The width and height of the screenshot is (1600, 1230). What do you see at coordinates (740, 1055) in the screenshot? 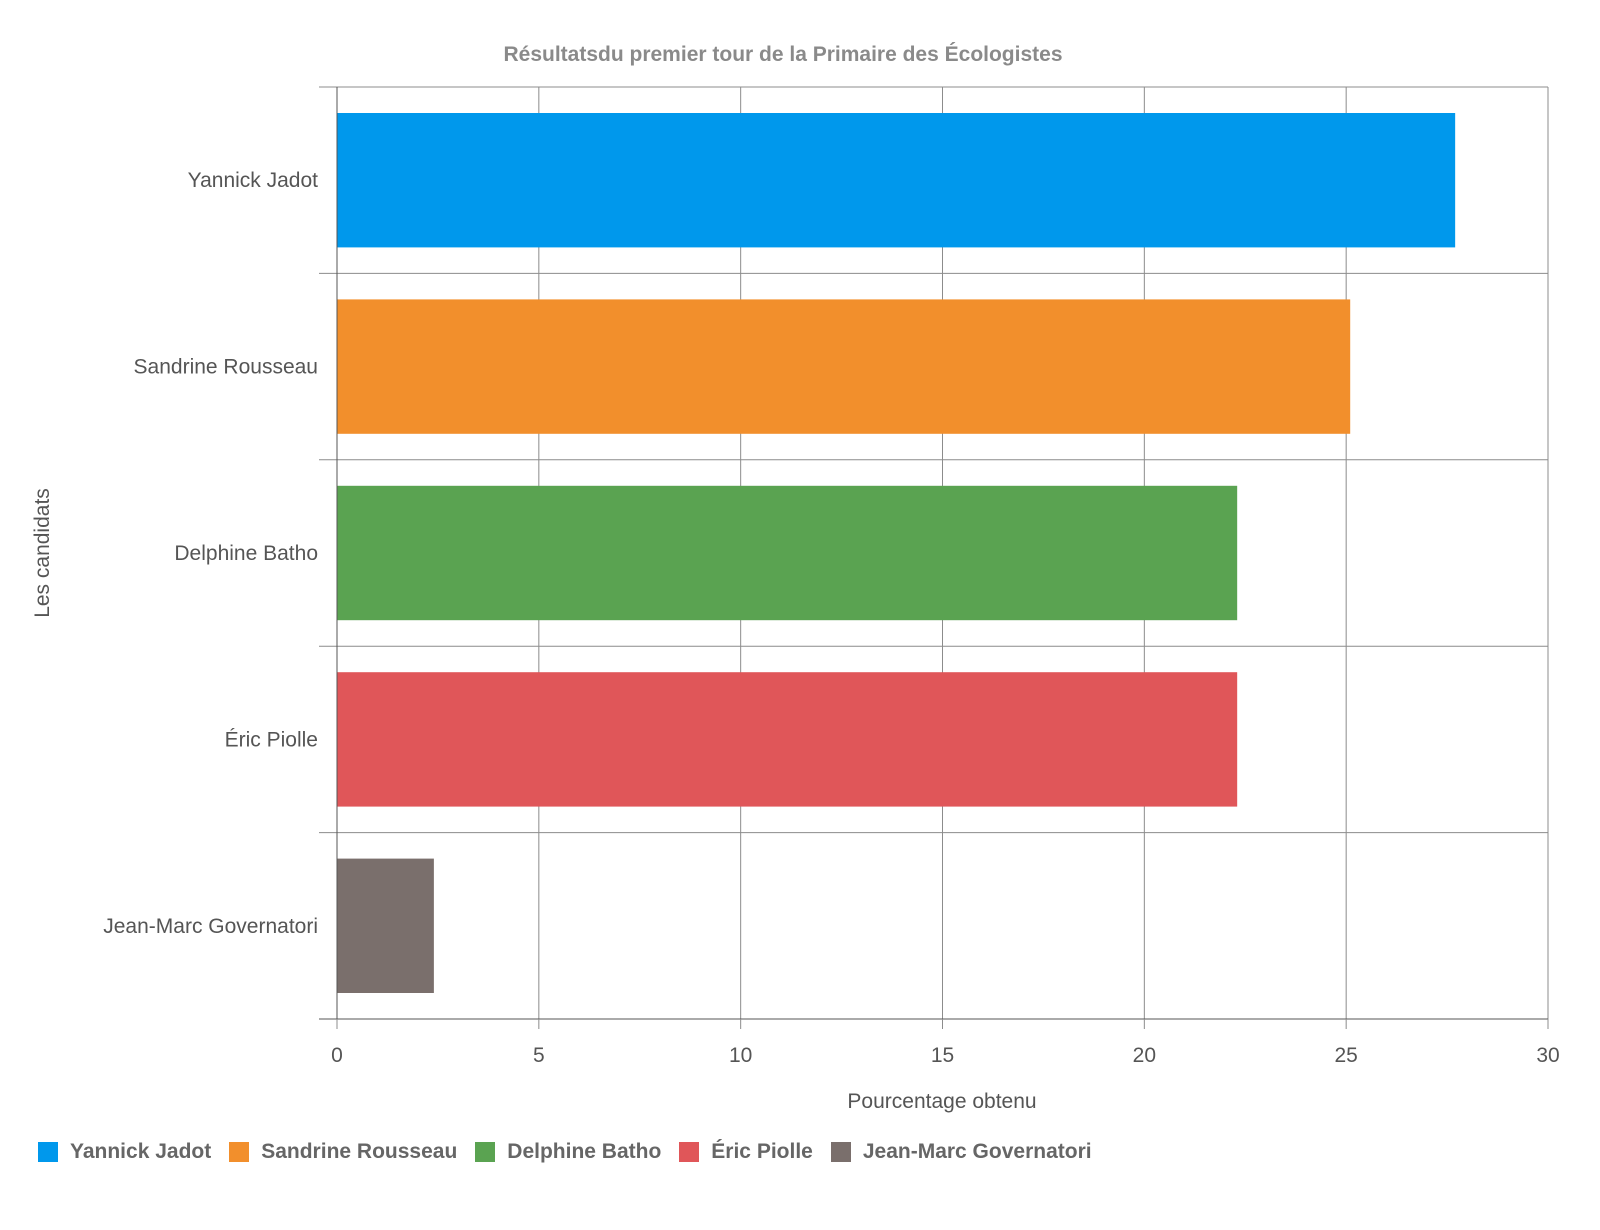
I see `x-tick-label: 10` at bounding box center [740, 1055].